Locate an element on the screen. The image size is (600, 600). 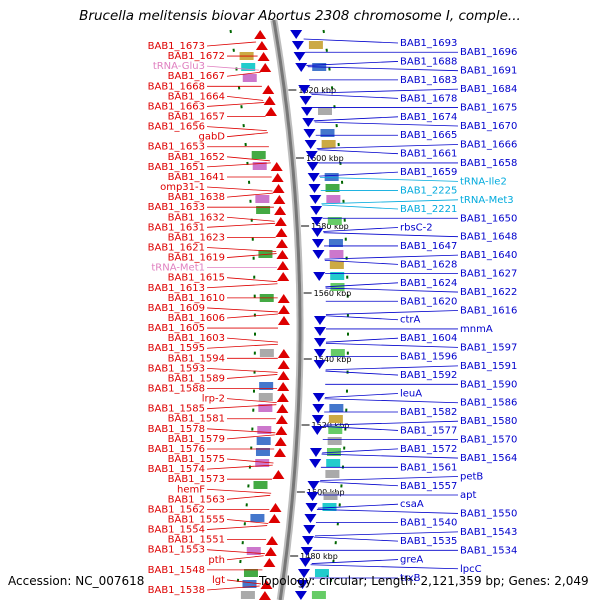
gene-label-right: BAB1_1659 is located at coordinates (428, 172).